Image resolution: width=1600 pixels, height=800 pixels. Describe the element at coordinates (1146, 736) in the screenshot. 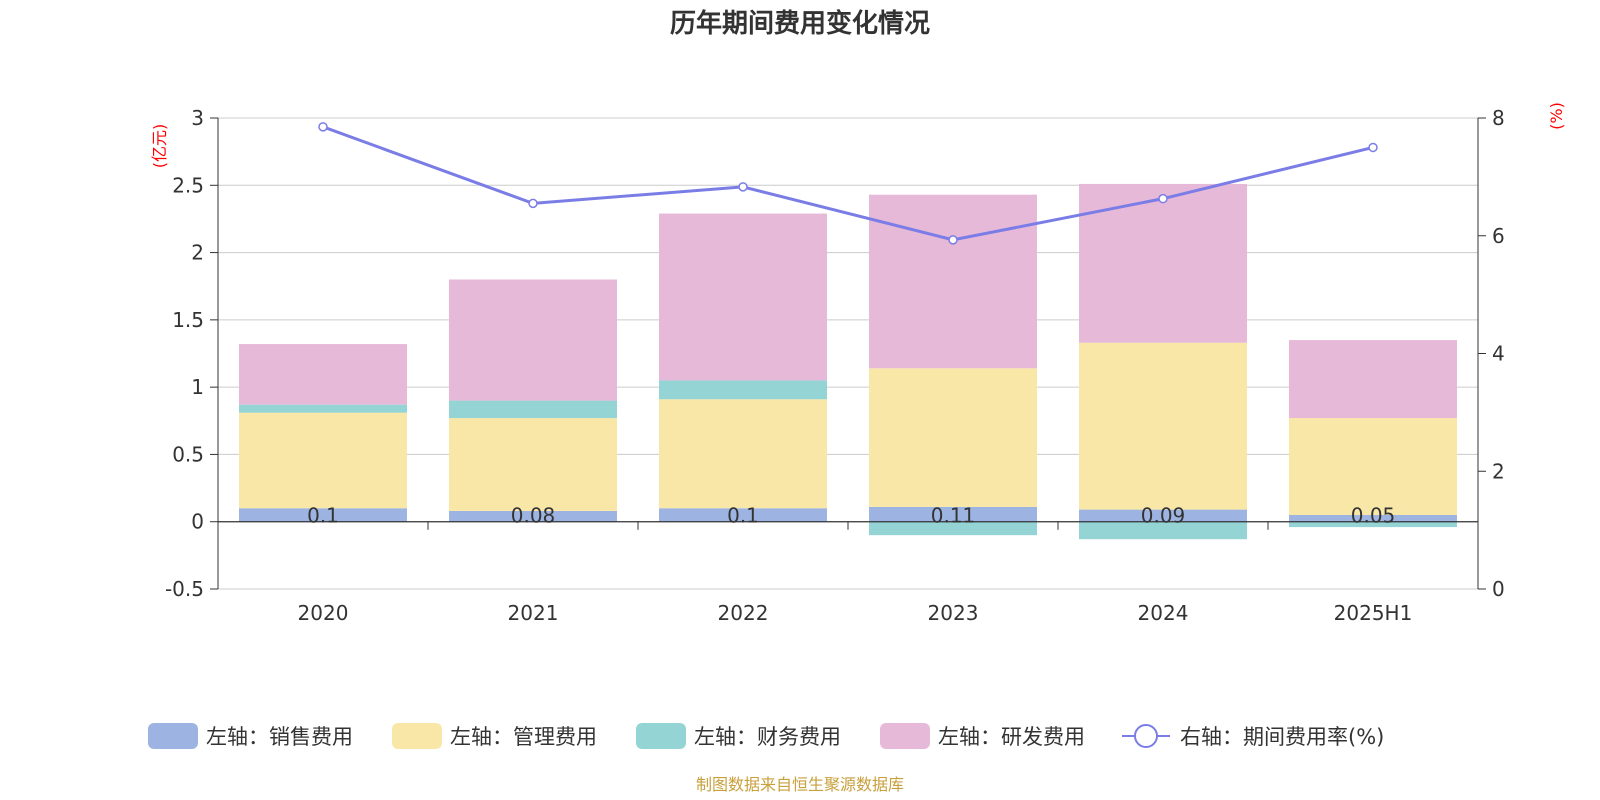

I see `legend-marker` at that location.